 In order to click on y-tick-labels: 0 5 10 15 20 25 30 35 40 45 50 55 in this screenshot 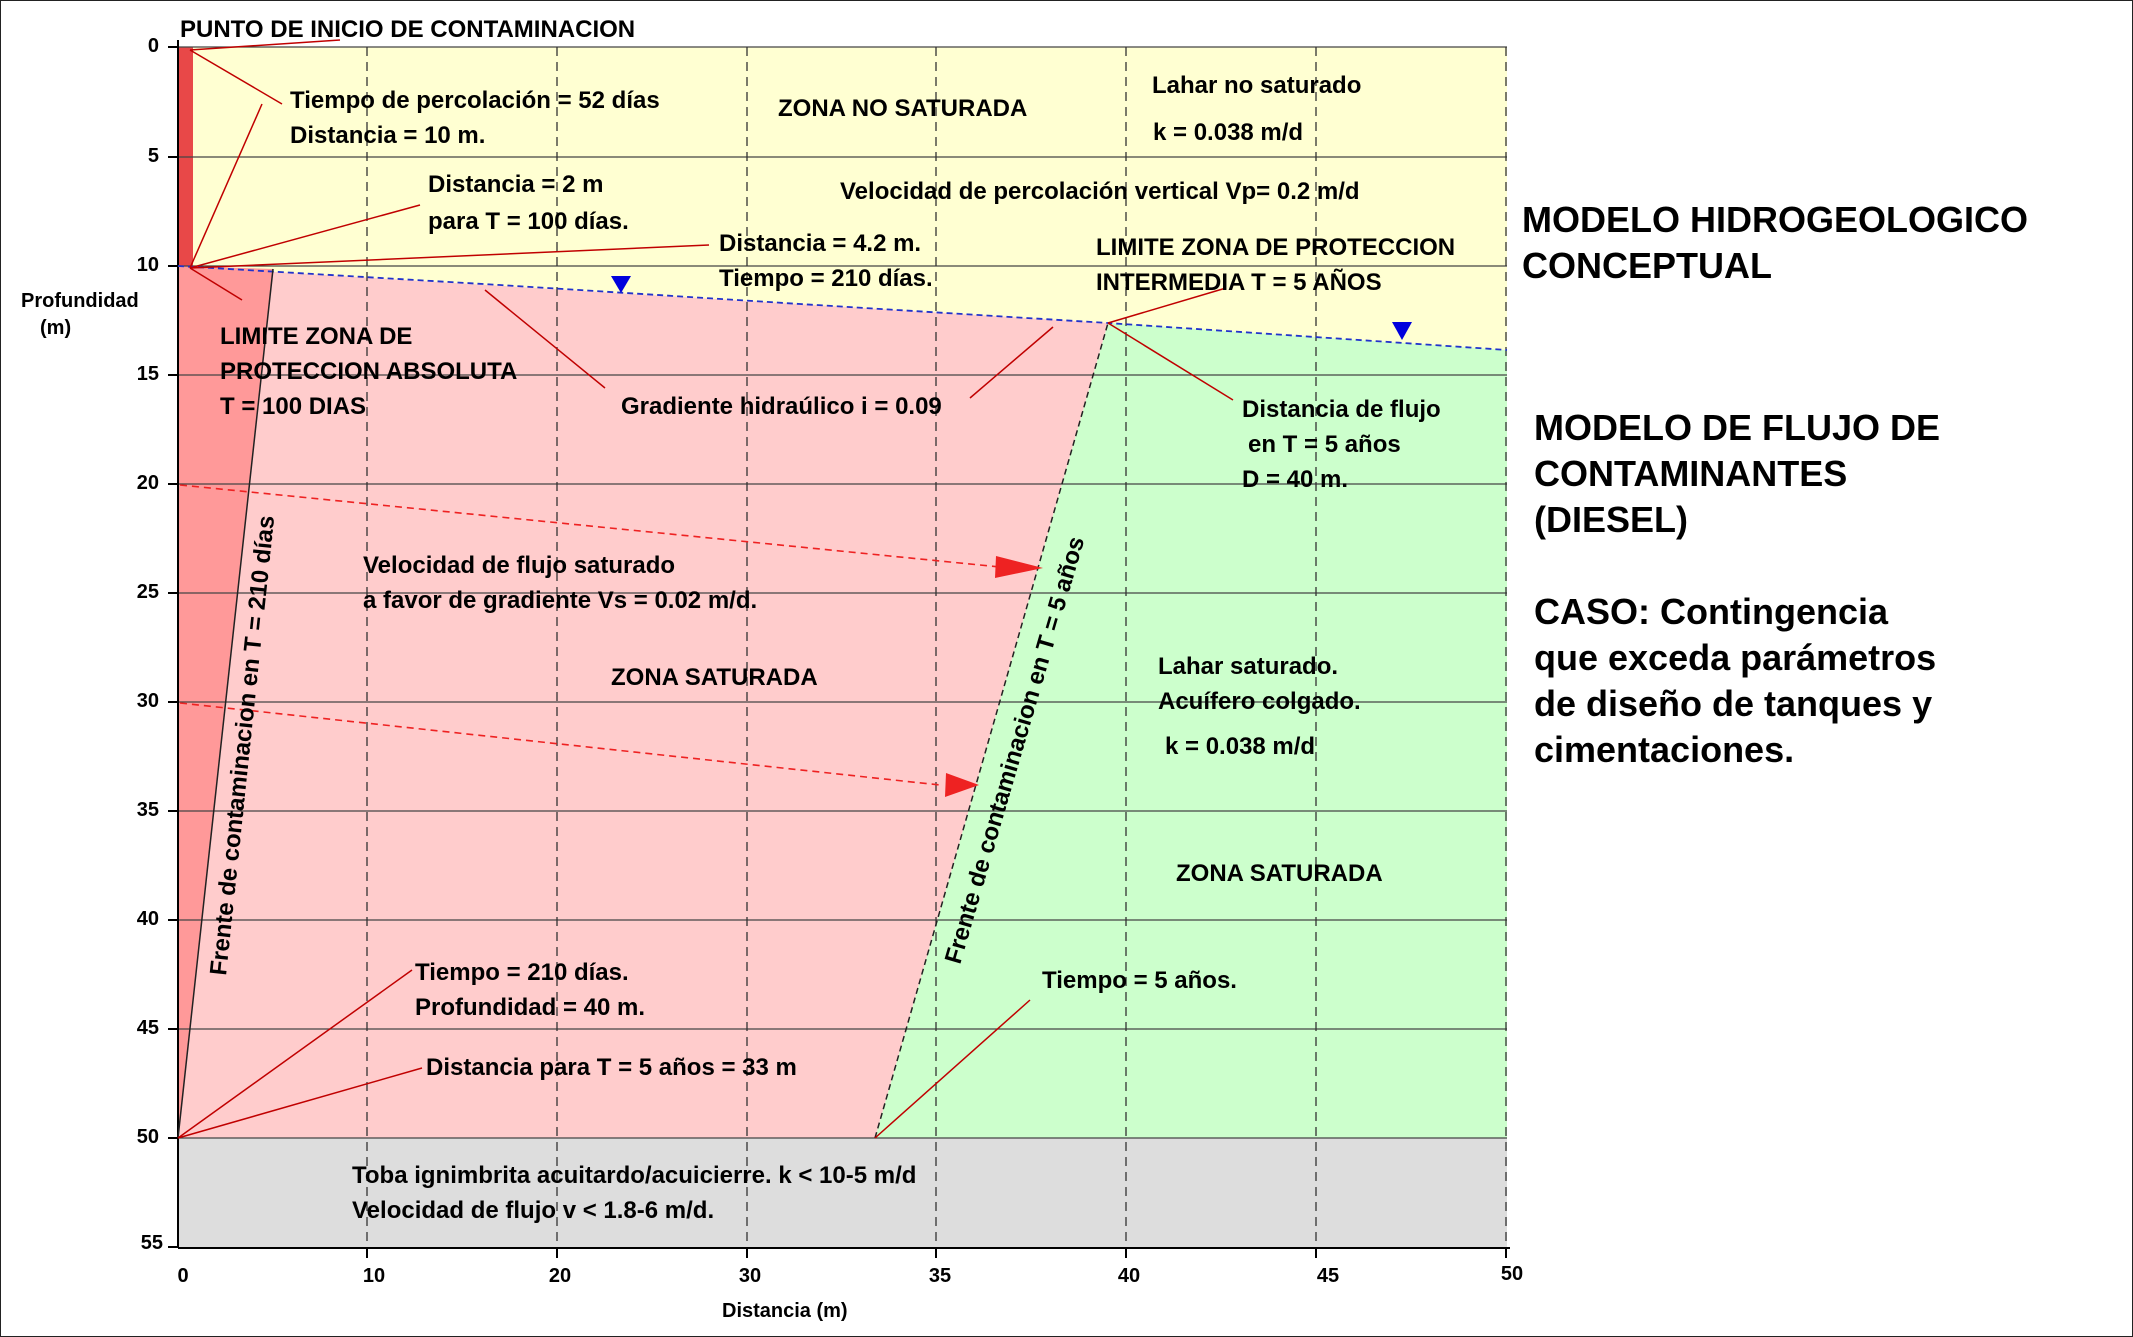, I will do `click(150, 644)`.